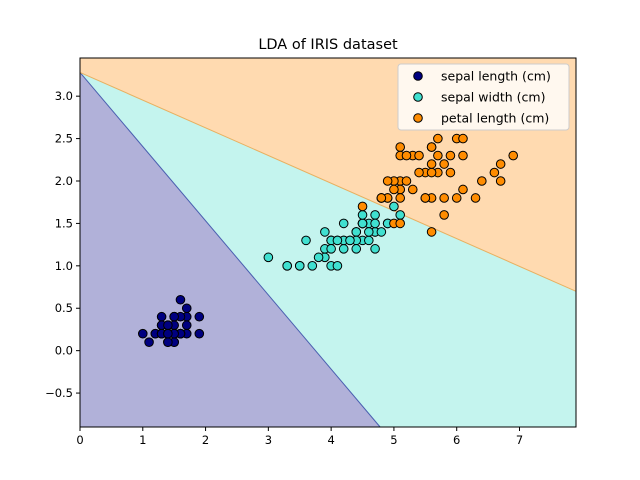 The height and width of the screenshot is (480, 640). Describe the element at coordinates (64, 96) in the screenshot. I see `y-tick-label: 3.0` at that location.